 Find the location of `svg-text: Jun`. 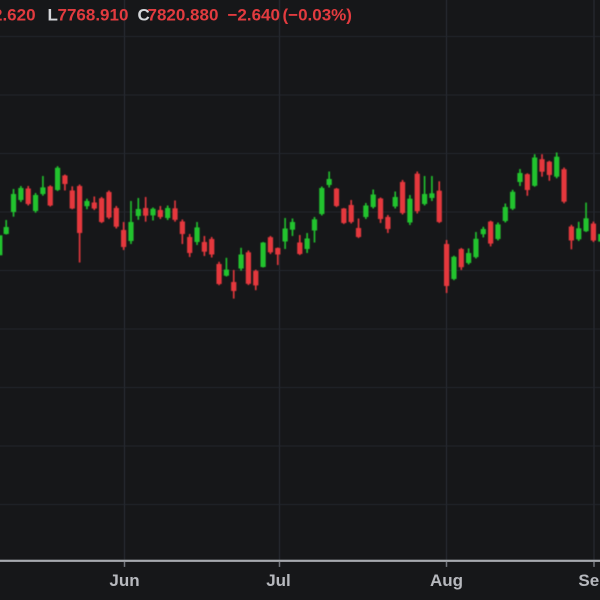

svg-text: Jun is located at coordinates (124, 580).